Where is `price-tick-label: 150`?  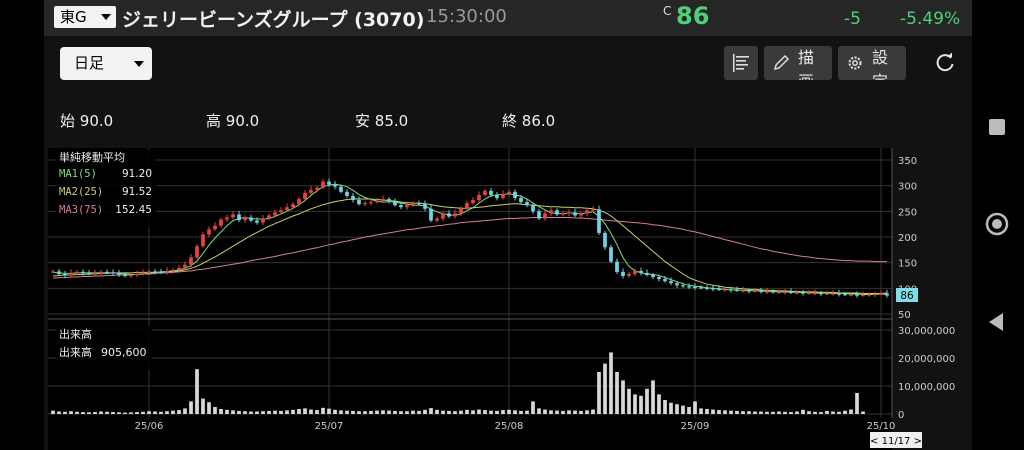
price-tick-label: 150 is located at coordinates (907, 264).